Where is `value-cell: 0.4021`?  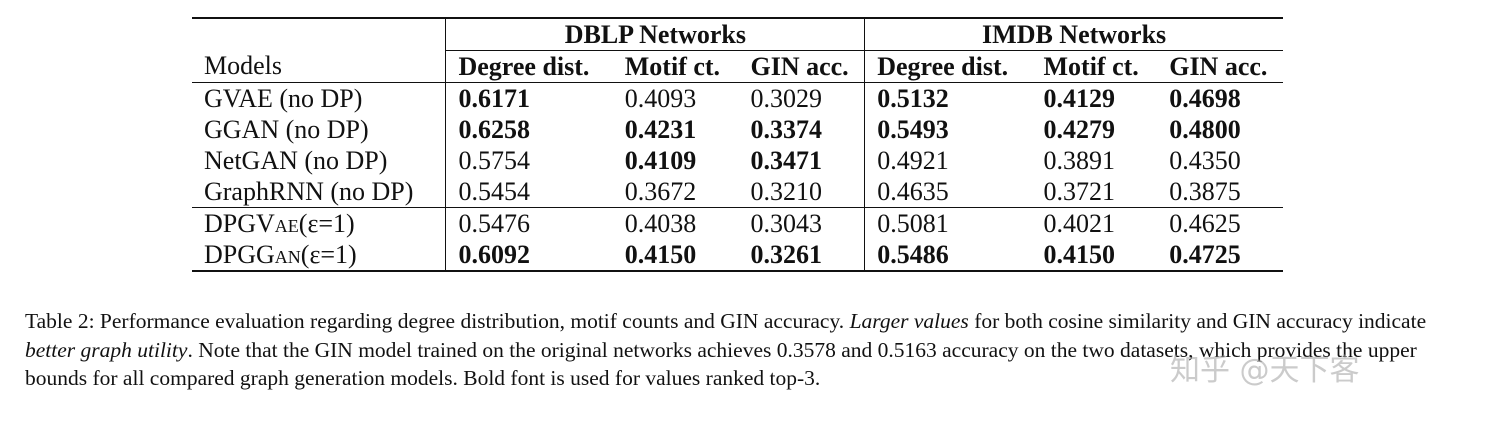 value-cell: 0.4021 is located at coordinates (1094, 223).